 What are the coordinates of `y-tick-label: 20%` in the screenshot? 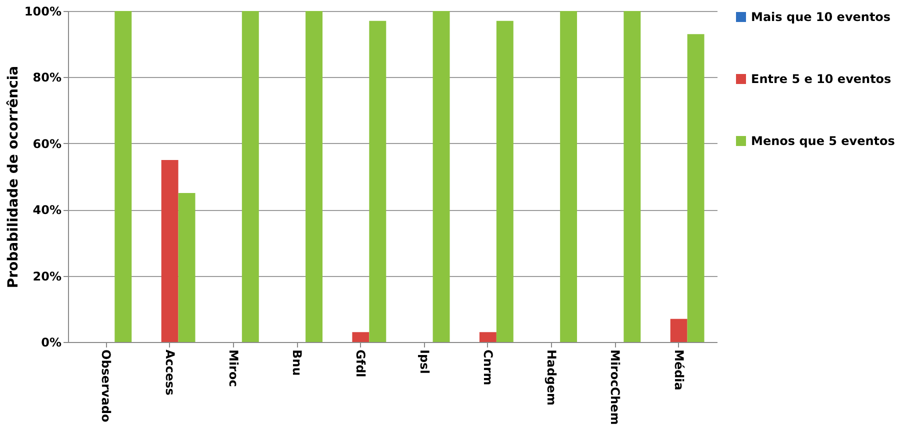 It's located at (47, 276).